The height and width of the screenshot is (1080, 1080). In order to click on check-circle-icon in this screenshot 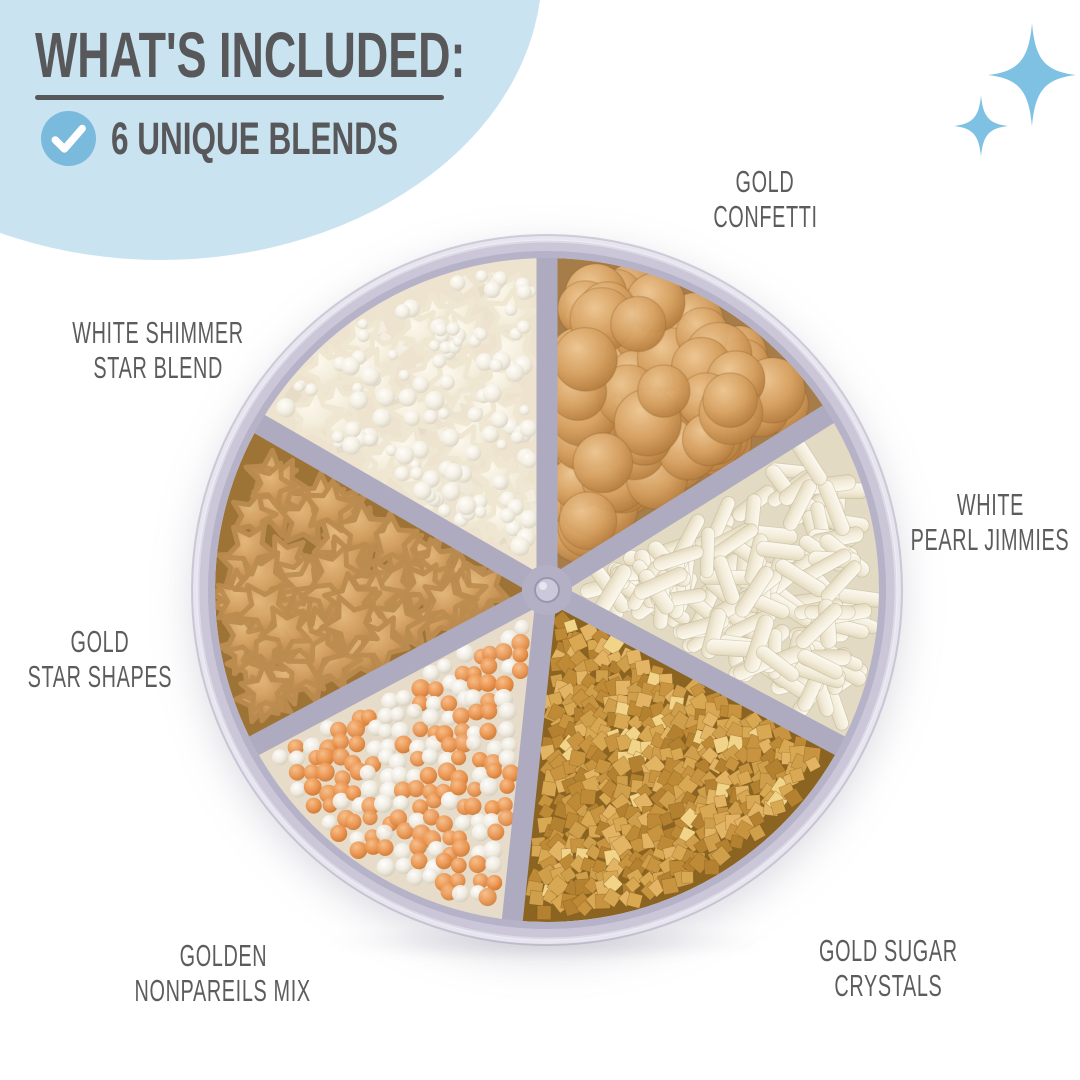, I will do `click(68, 138)`.